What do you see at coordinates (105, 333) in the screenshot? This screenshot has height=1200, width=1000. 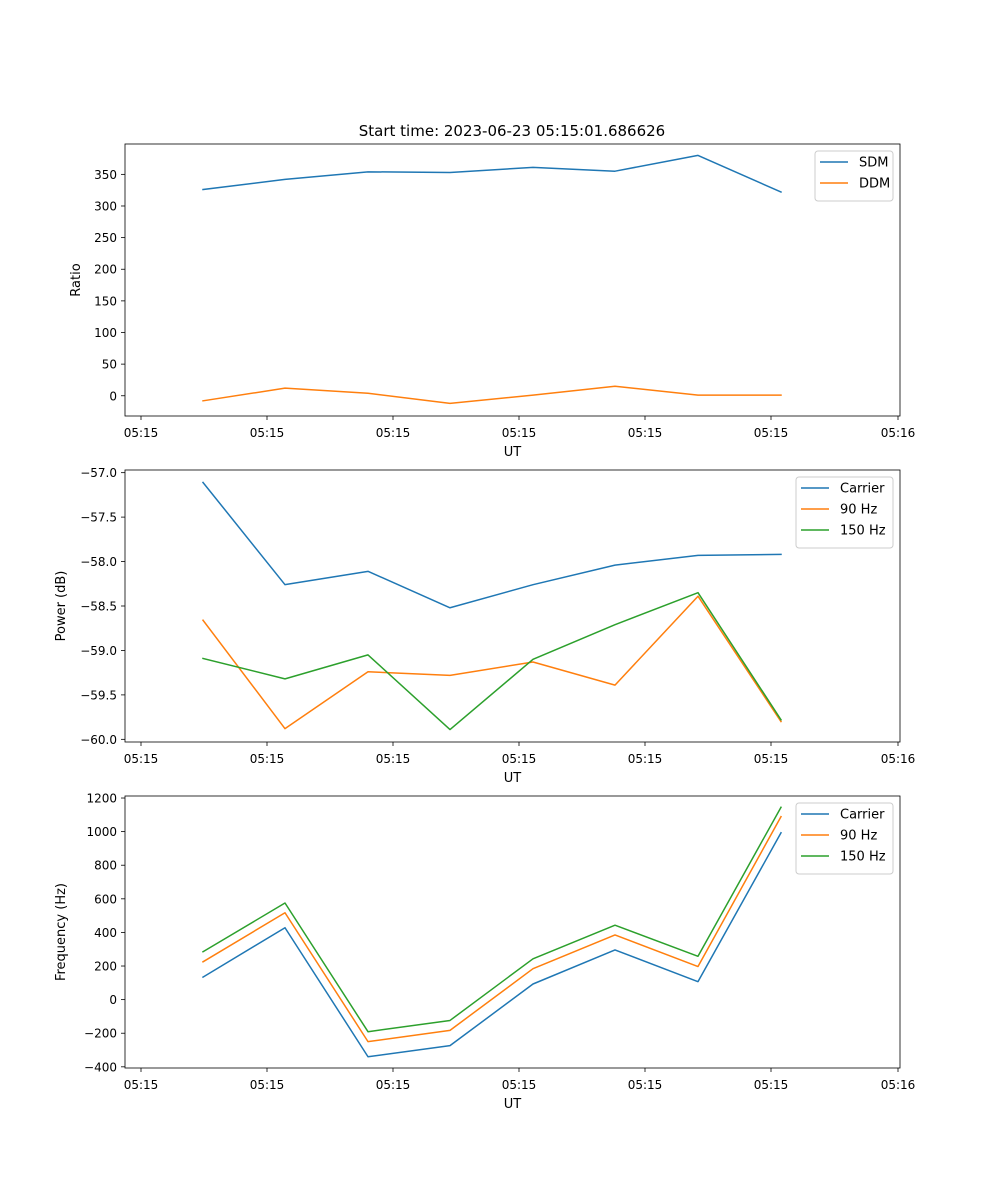 I see `y-tick-label: 100` at bounding box center [105, 333].